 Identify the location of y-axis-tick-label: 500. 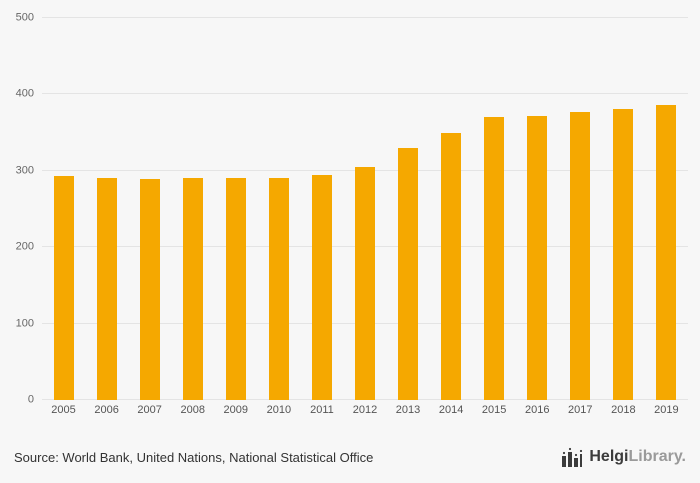
(24, 17).